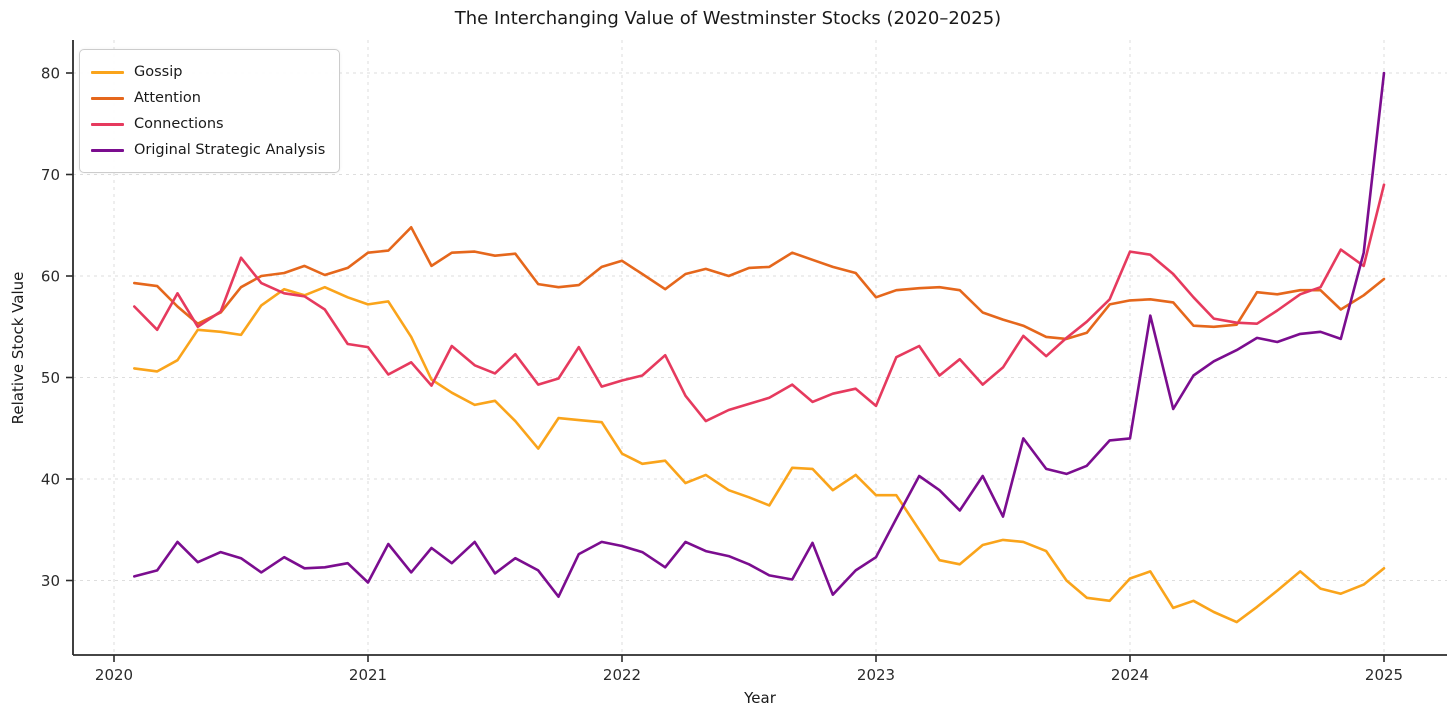  Describe the element at coordinates (230, 150) in the screenshot. I see `legend-label: Original Strategic Analysis` at that location.